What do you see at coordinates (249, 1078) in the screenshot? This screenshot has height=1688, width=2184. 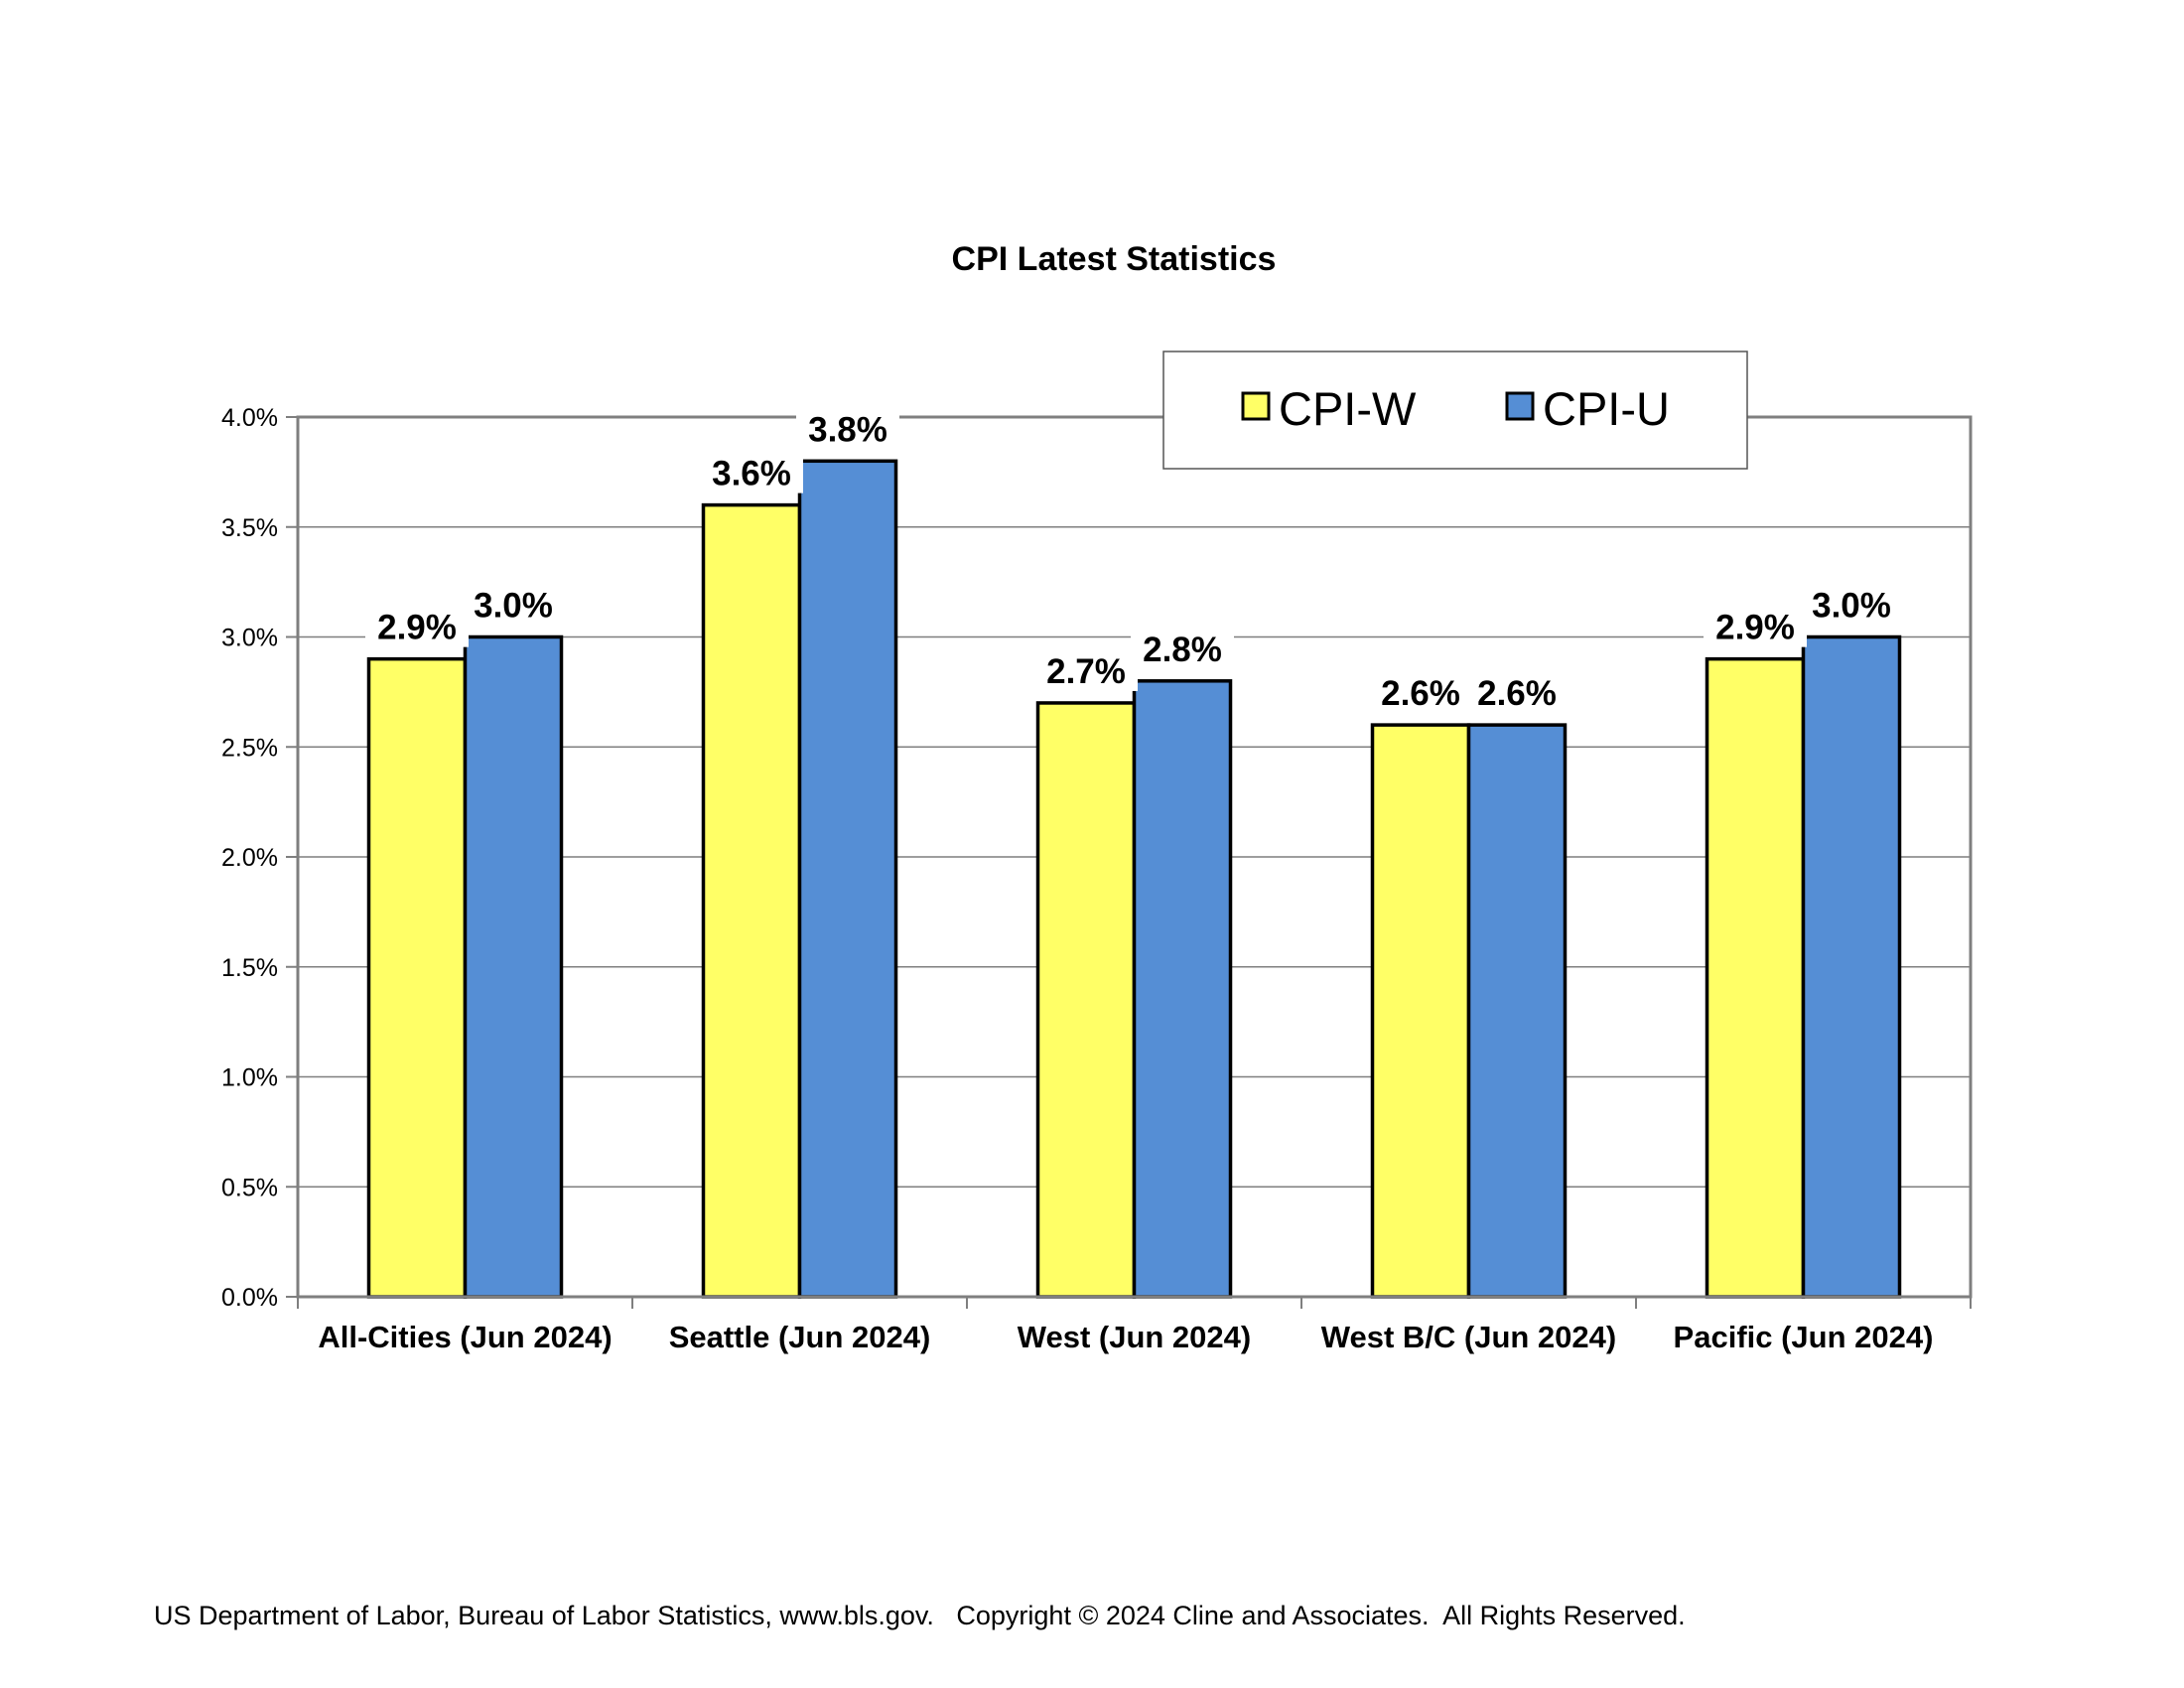 I see `y-tick-label: 1.0%` at bounding box center [249, 1078].